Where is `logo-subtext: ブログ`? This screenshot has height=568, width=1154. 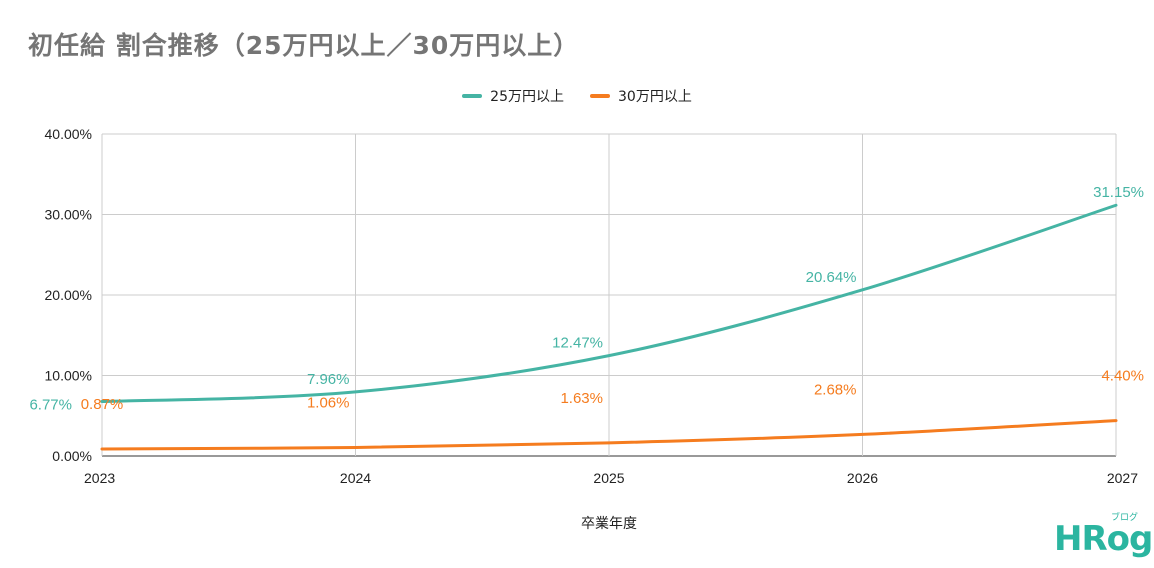 logo-subtext: ブログ is located at coordinates (1124, 518).